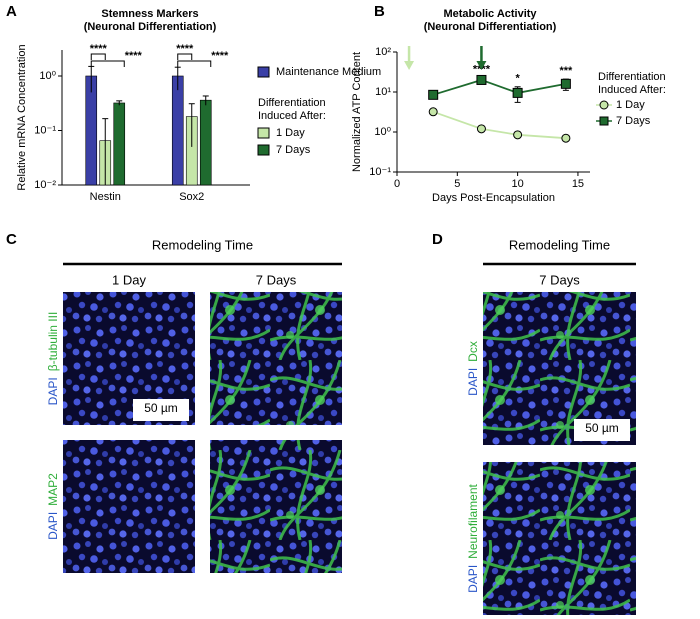  What do you see at coordinates (129, 506) in the screenshot?
I see `micrograph` at bounding box center [129, 506].